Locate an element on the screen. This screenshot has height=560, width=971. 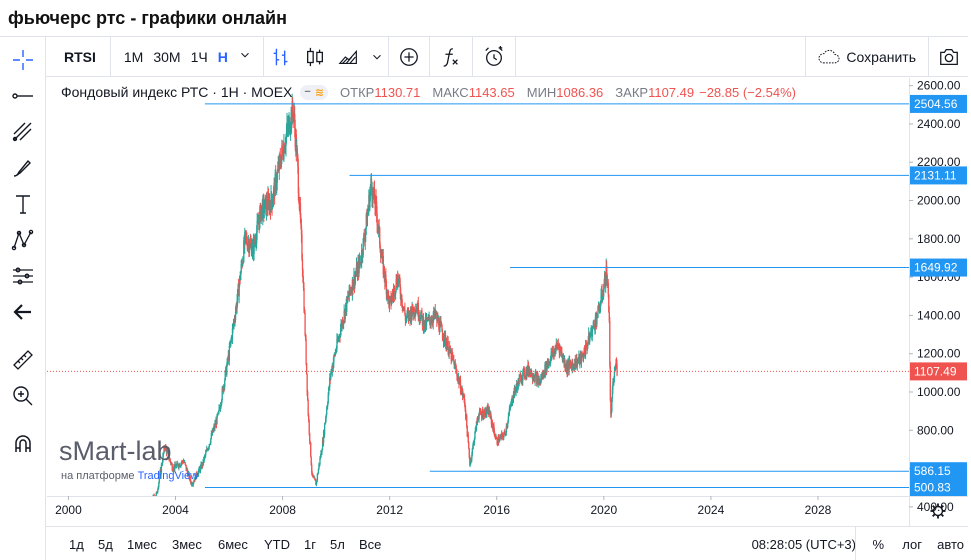
range-1m-button: 1мес is located at coordinates (142, 544).